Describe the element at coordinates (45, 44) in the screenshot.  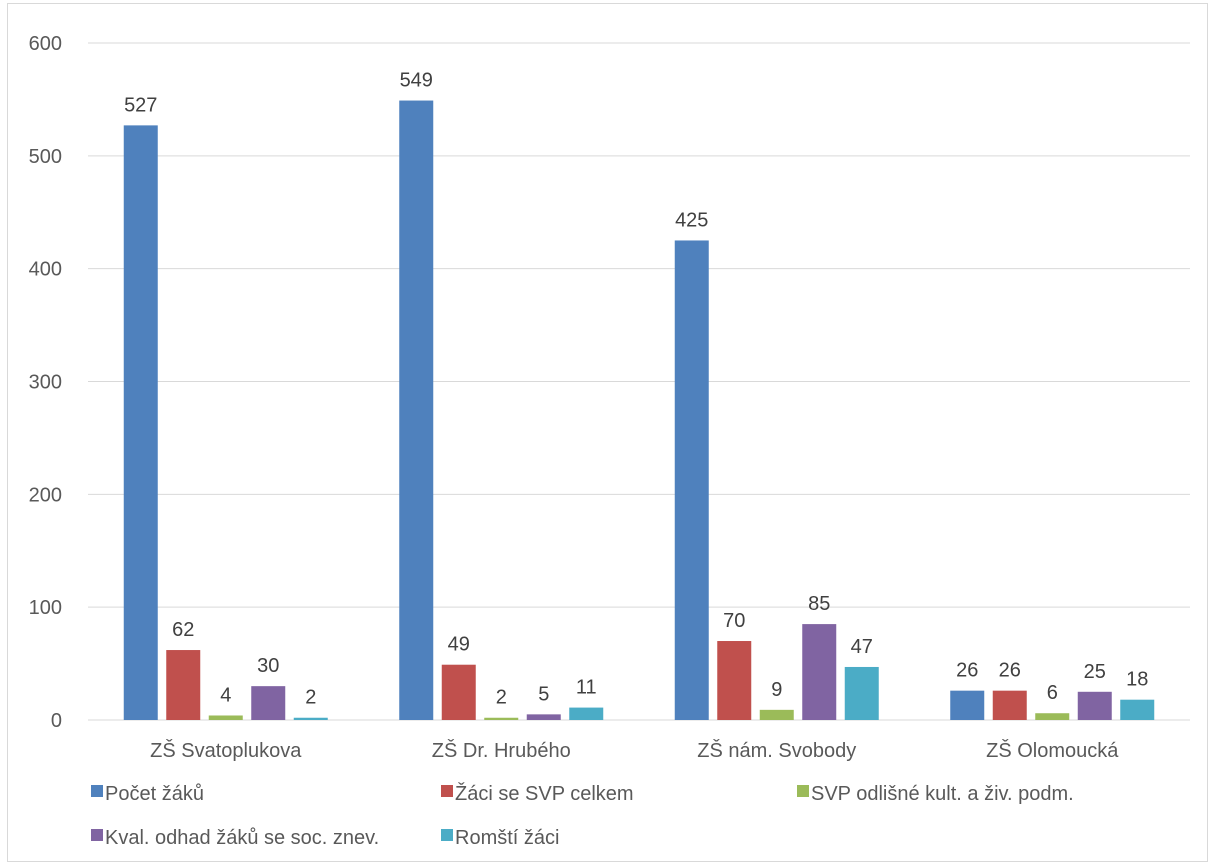
I see `y-tick-label: 600` at that location.